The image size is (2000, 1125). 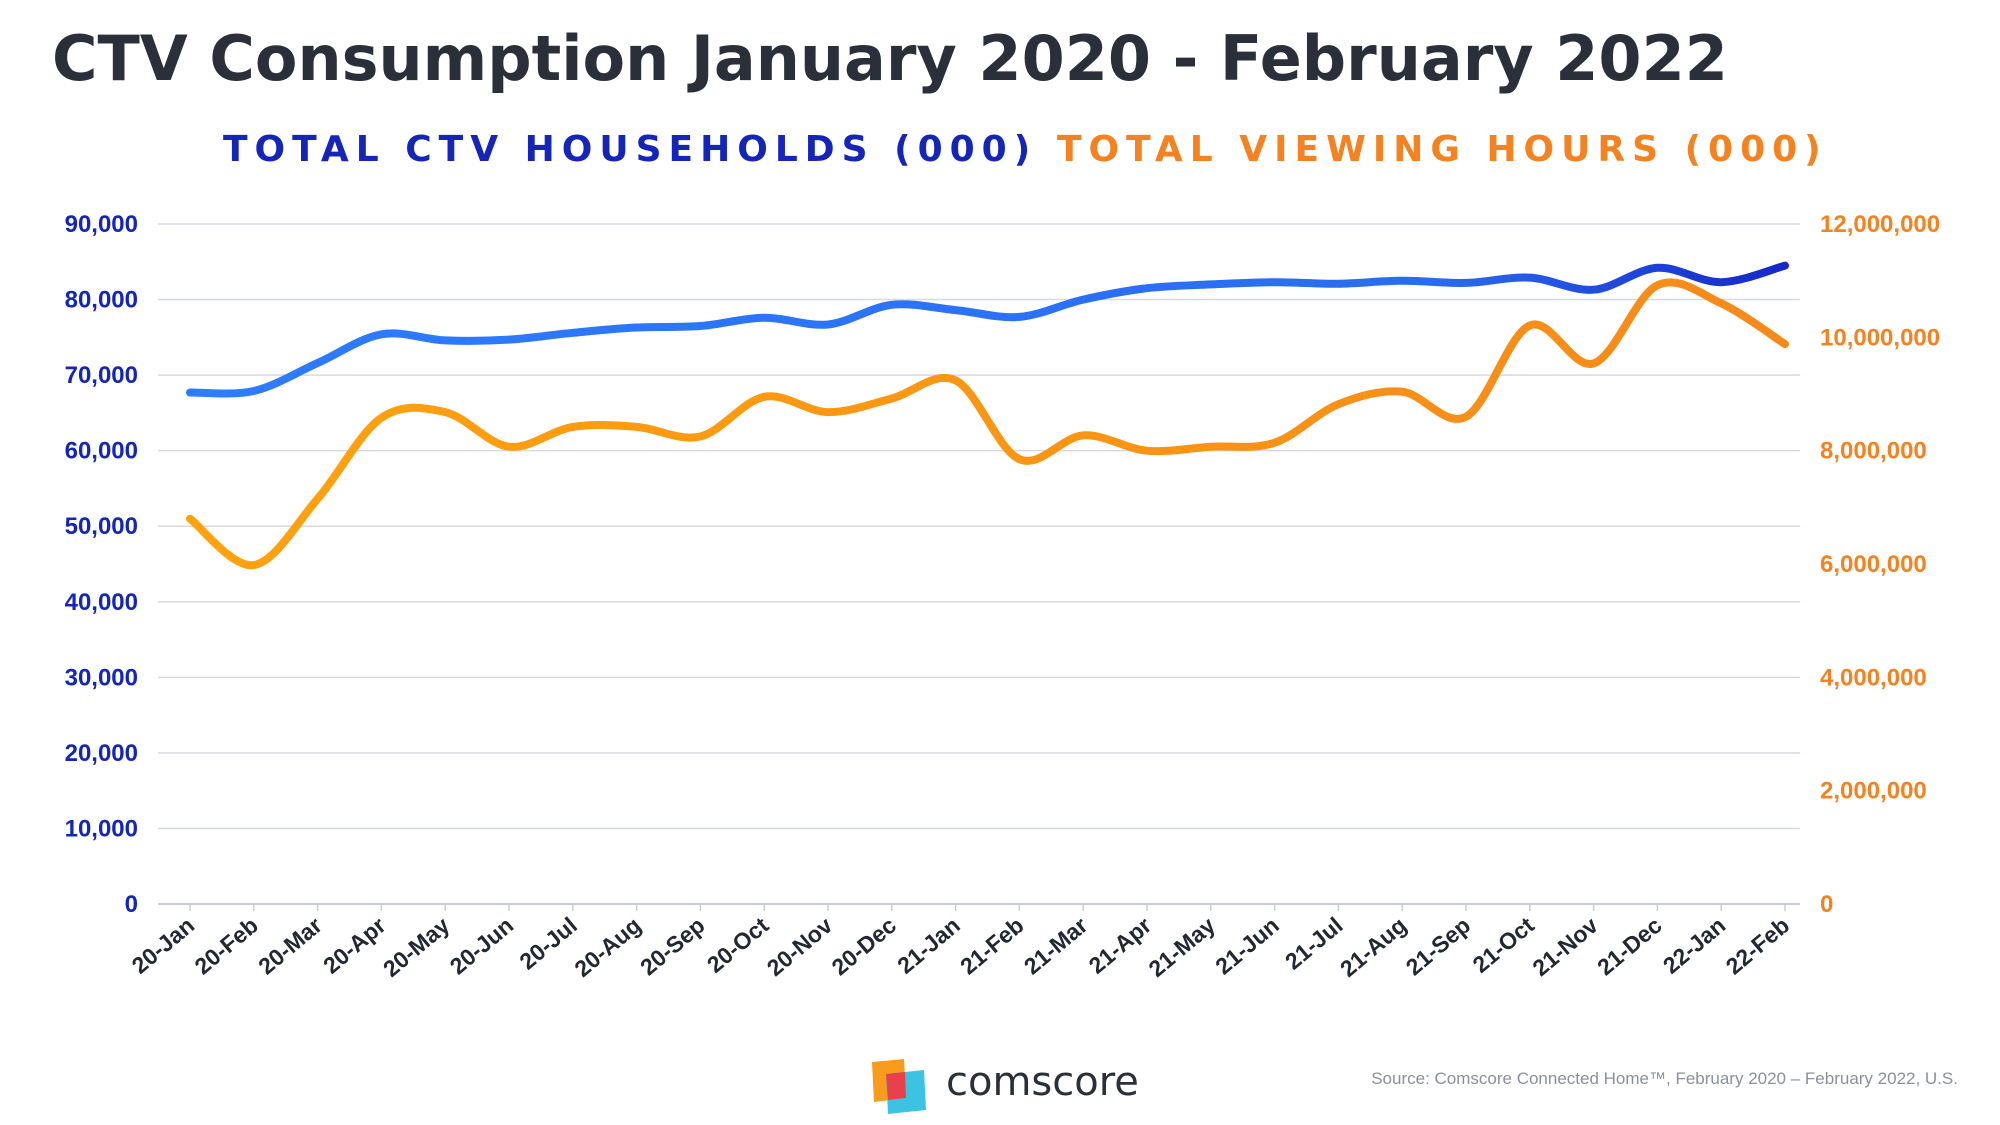 What do you see at coordinates (864, 946) in the screenshot?
I see `x-tick-label: 20-Dec` at bounding box center [864, 946].